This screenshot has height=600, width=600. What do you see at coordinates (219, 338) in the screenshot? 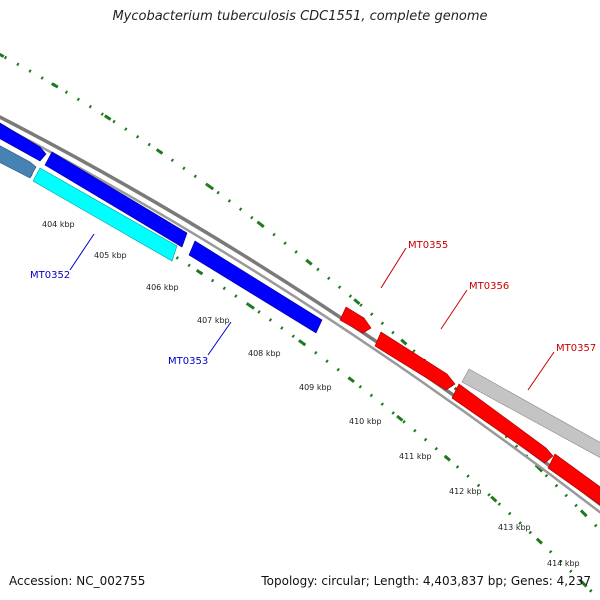
I see `leader-mt0353` at bounding box center [219, 338].